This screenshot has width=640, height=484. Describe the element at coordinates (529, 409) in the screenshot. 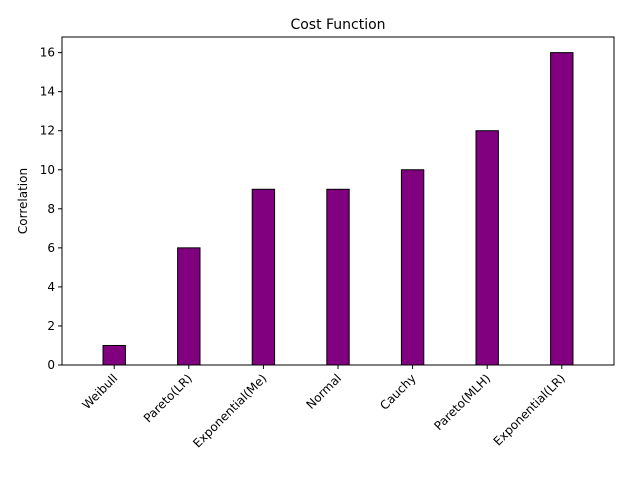

I see `x-tick-label: Exponential(LR)` at that location.